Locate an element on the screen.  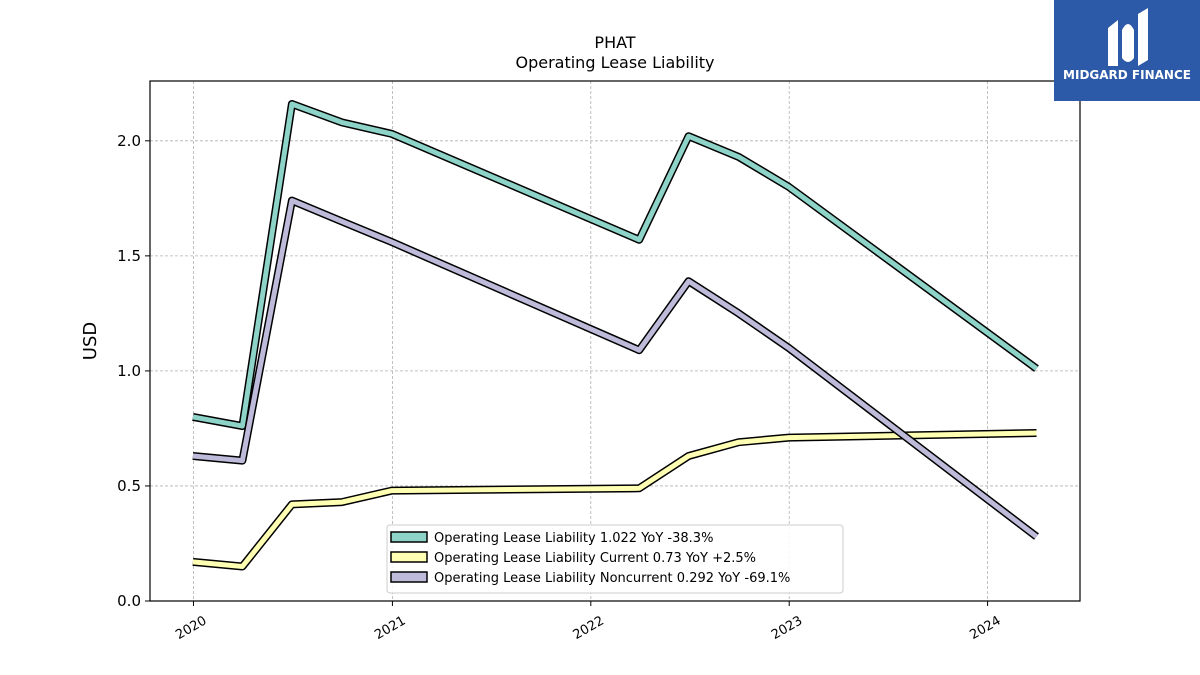
logo-mark-icon is located at coordinates (1128, 37).